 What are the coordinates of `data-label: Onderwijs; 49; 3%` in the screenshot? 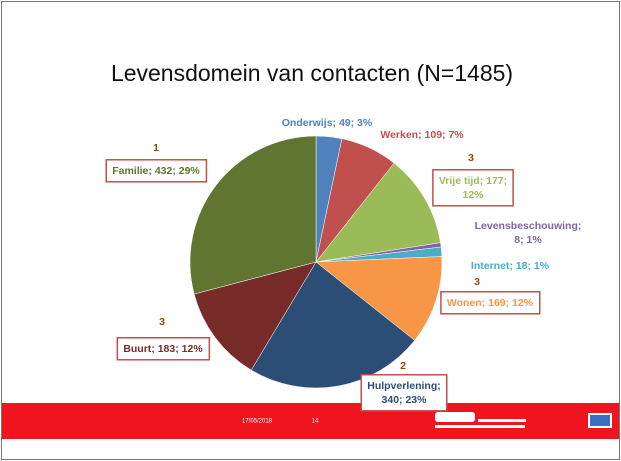 It's located at (327, 123).